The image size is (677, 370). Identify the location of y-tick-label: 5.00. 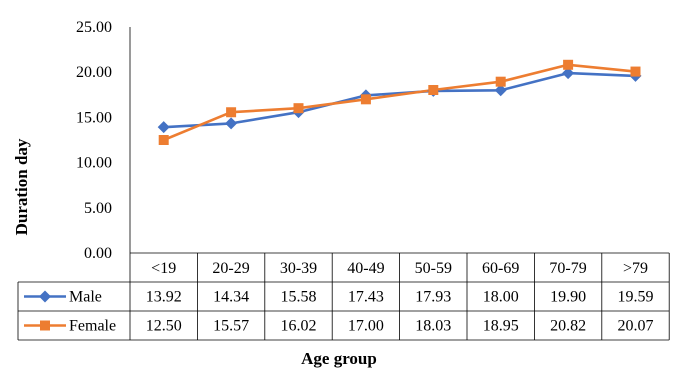
(98, 208).